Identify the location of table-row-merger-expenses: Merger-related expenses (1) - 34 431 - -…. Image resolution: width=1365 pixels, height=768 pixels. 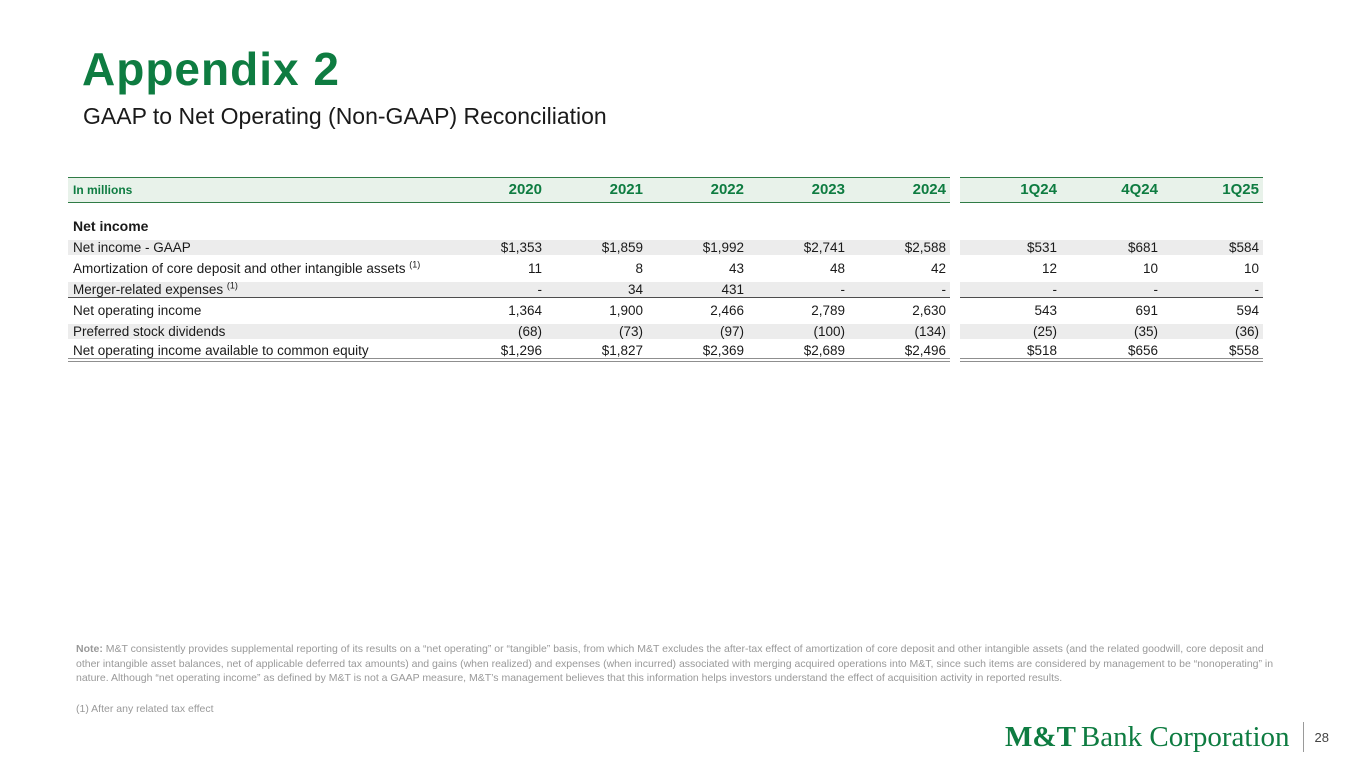
(665, 289).